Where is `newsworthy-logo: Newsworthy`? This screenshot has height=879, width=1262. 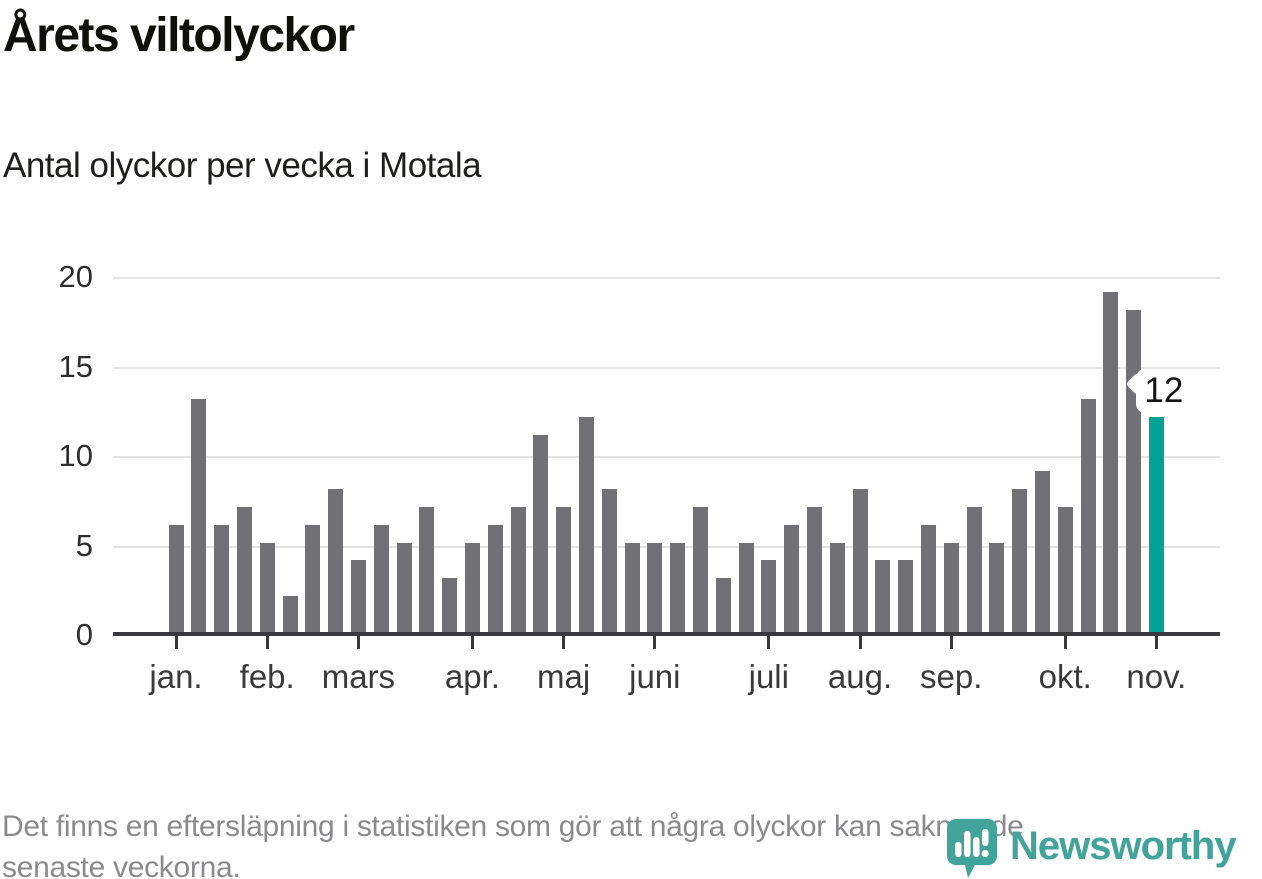 newsworthy-logo: Newsworthy is located at coordinates (1091, 848).